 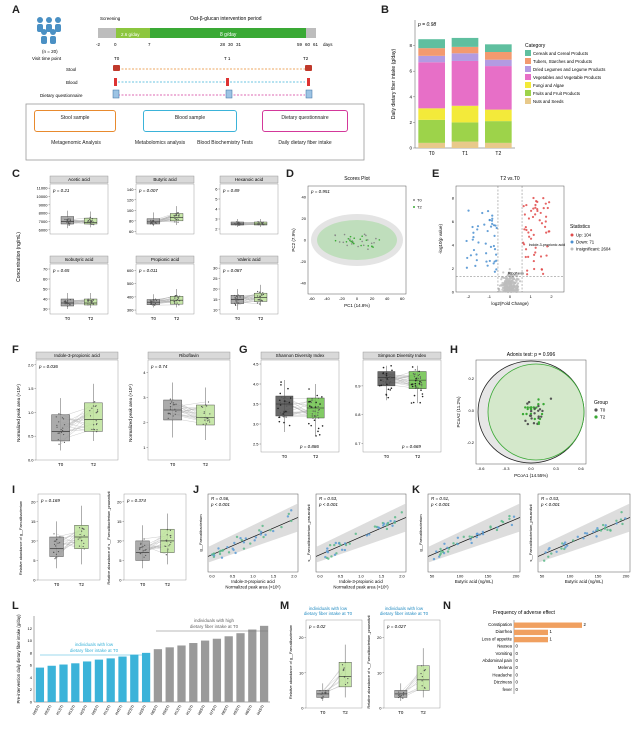 I want to click on y-tick-label: -0.2, so click(x=471, y=442).